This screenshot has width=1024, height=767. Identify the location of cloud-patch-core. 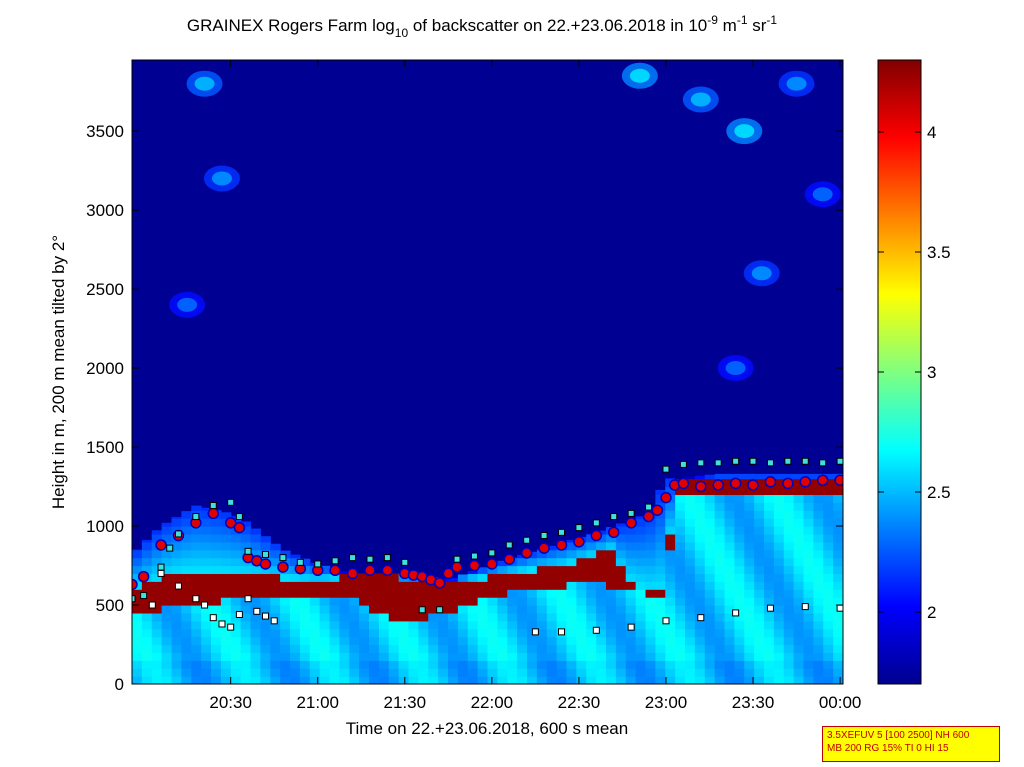
(761, 273).